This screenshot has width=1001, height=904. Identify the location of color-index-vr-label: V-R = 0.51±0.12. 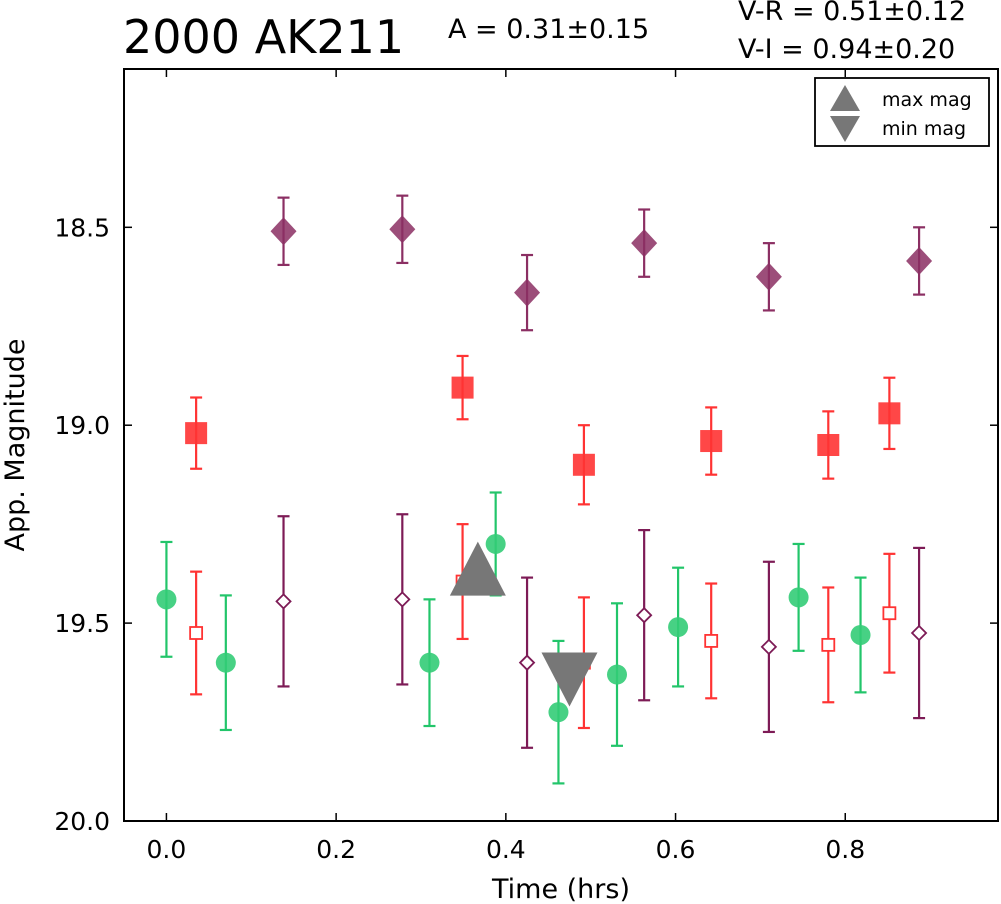
(852, 13).